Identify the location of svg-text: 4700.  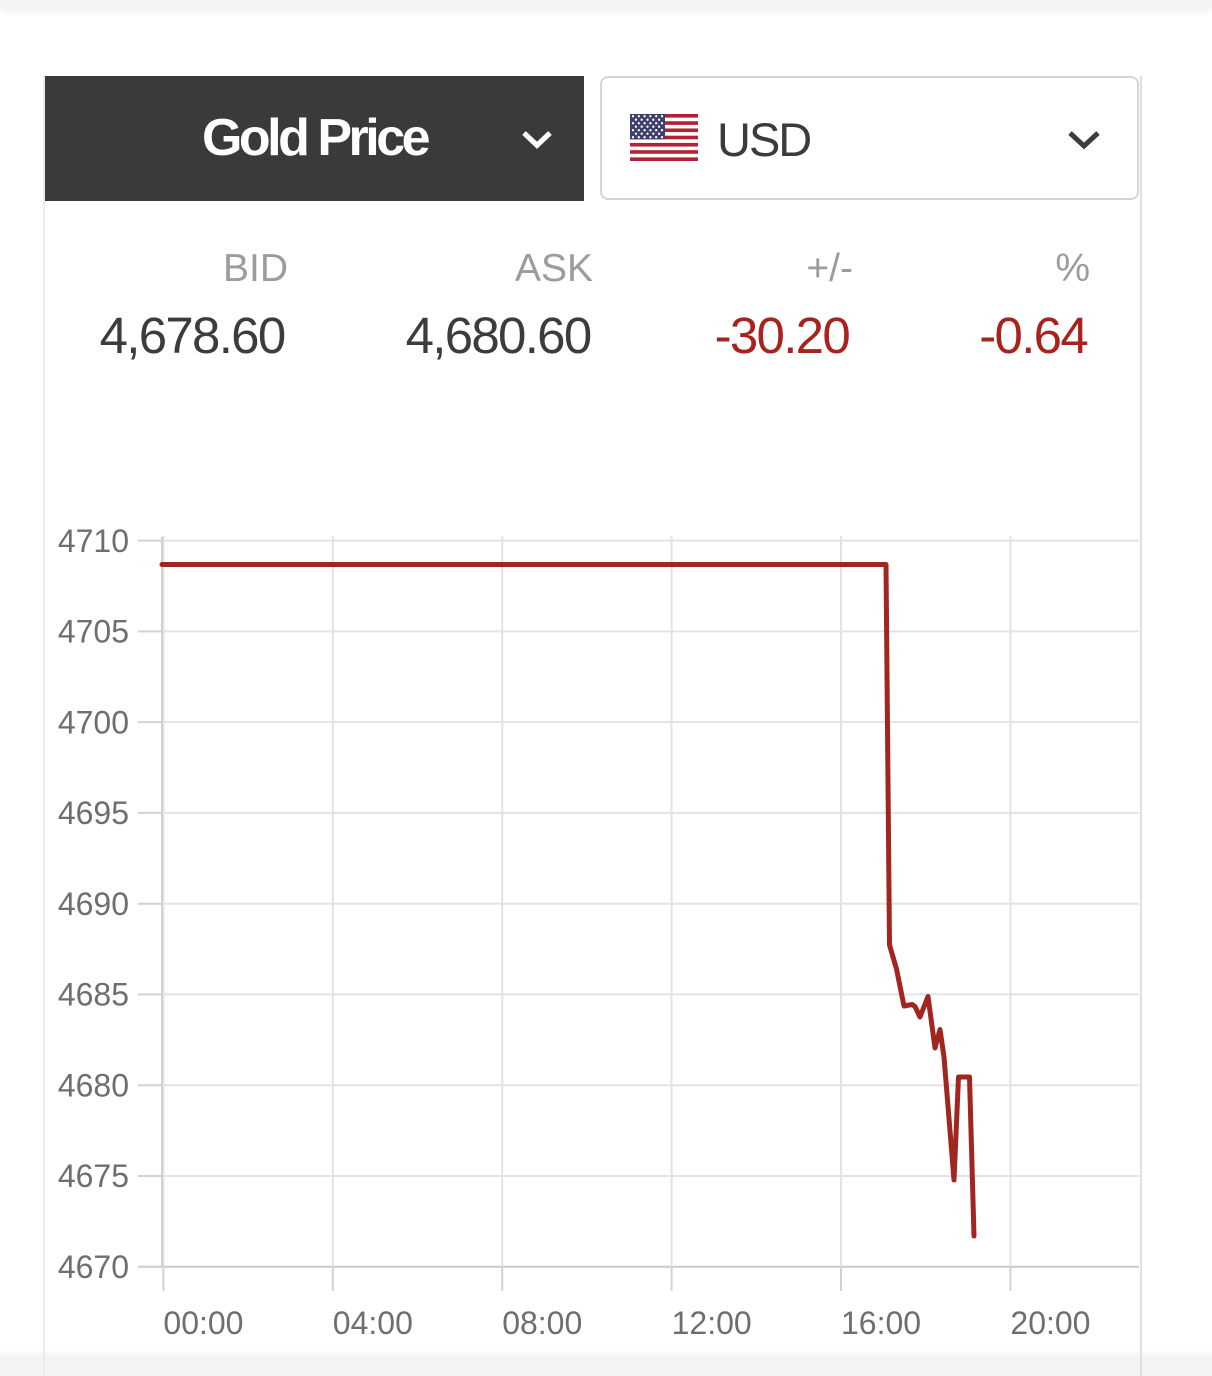
(93, 722).